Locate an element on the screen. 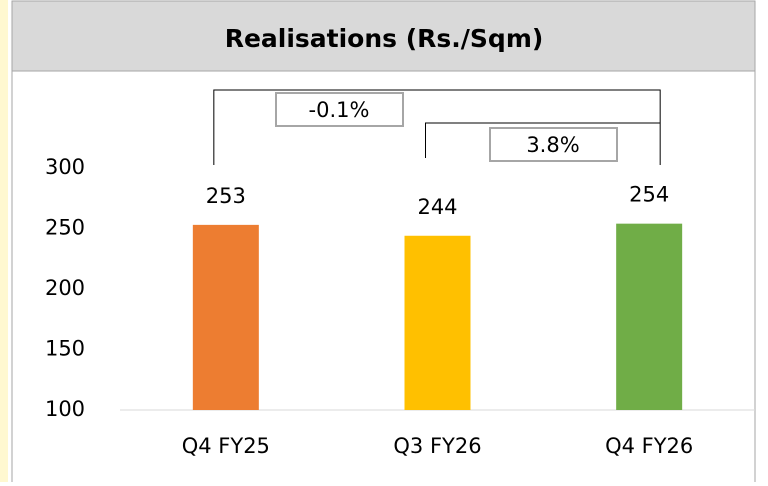  data-label: 244 is located at coordinates (437, 207).